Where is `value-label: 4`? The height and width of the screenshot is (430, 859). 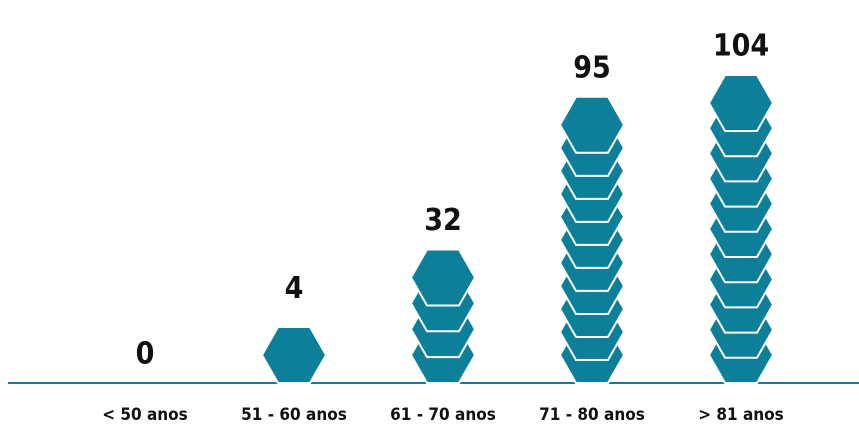
value-label: 4 is located at coordinates (294, 288).